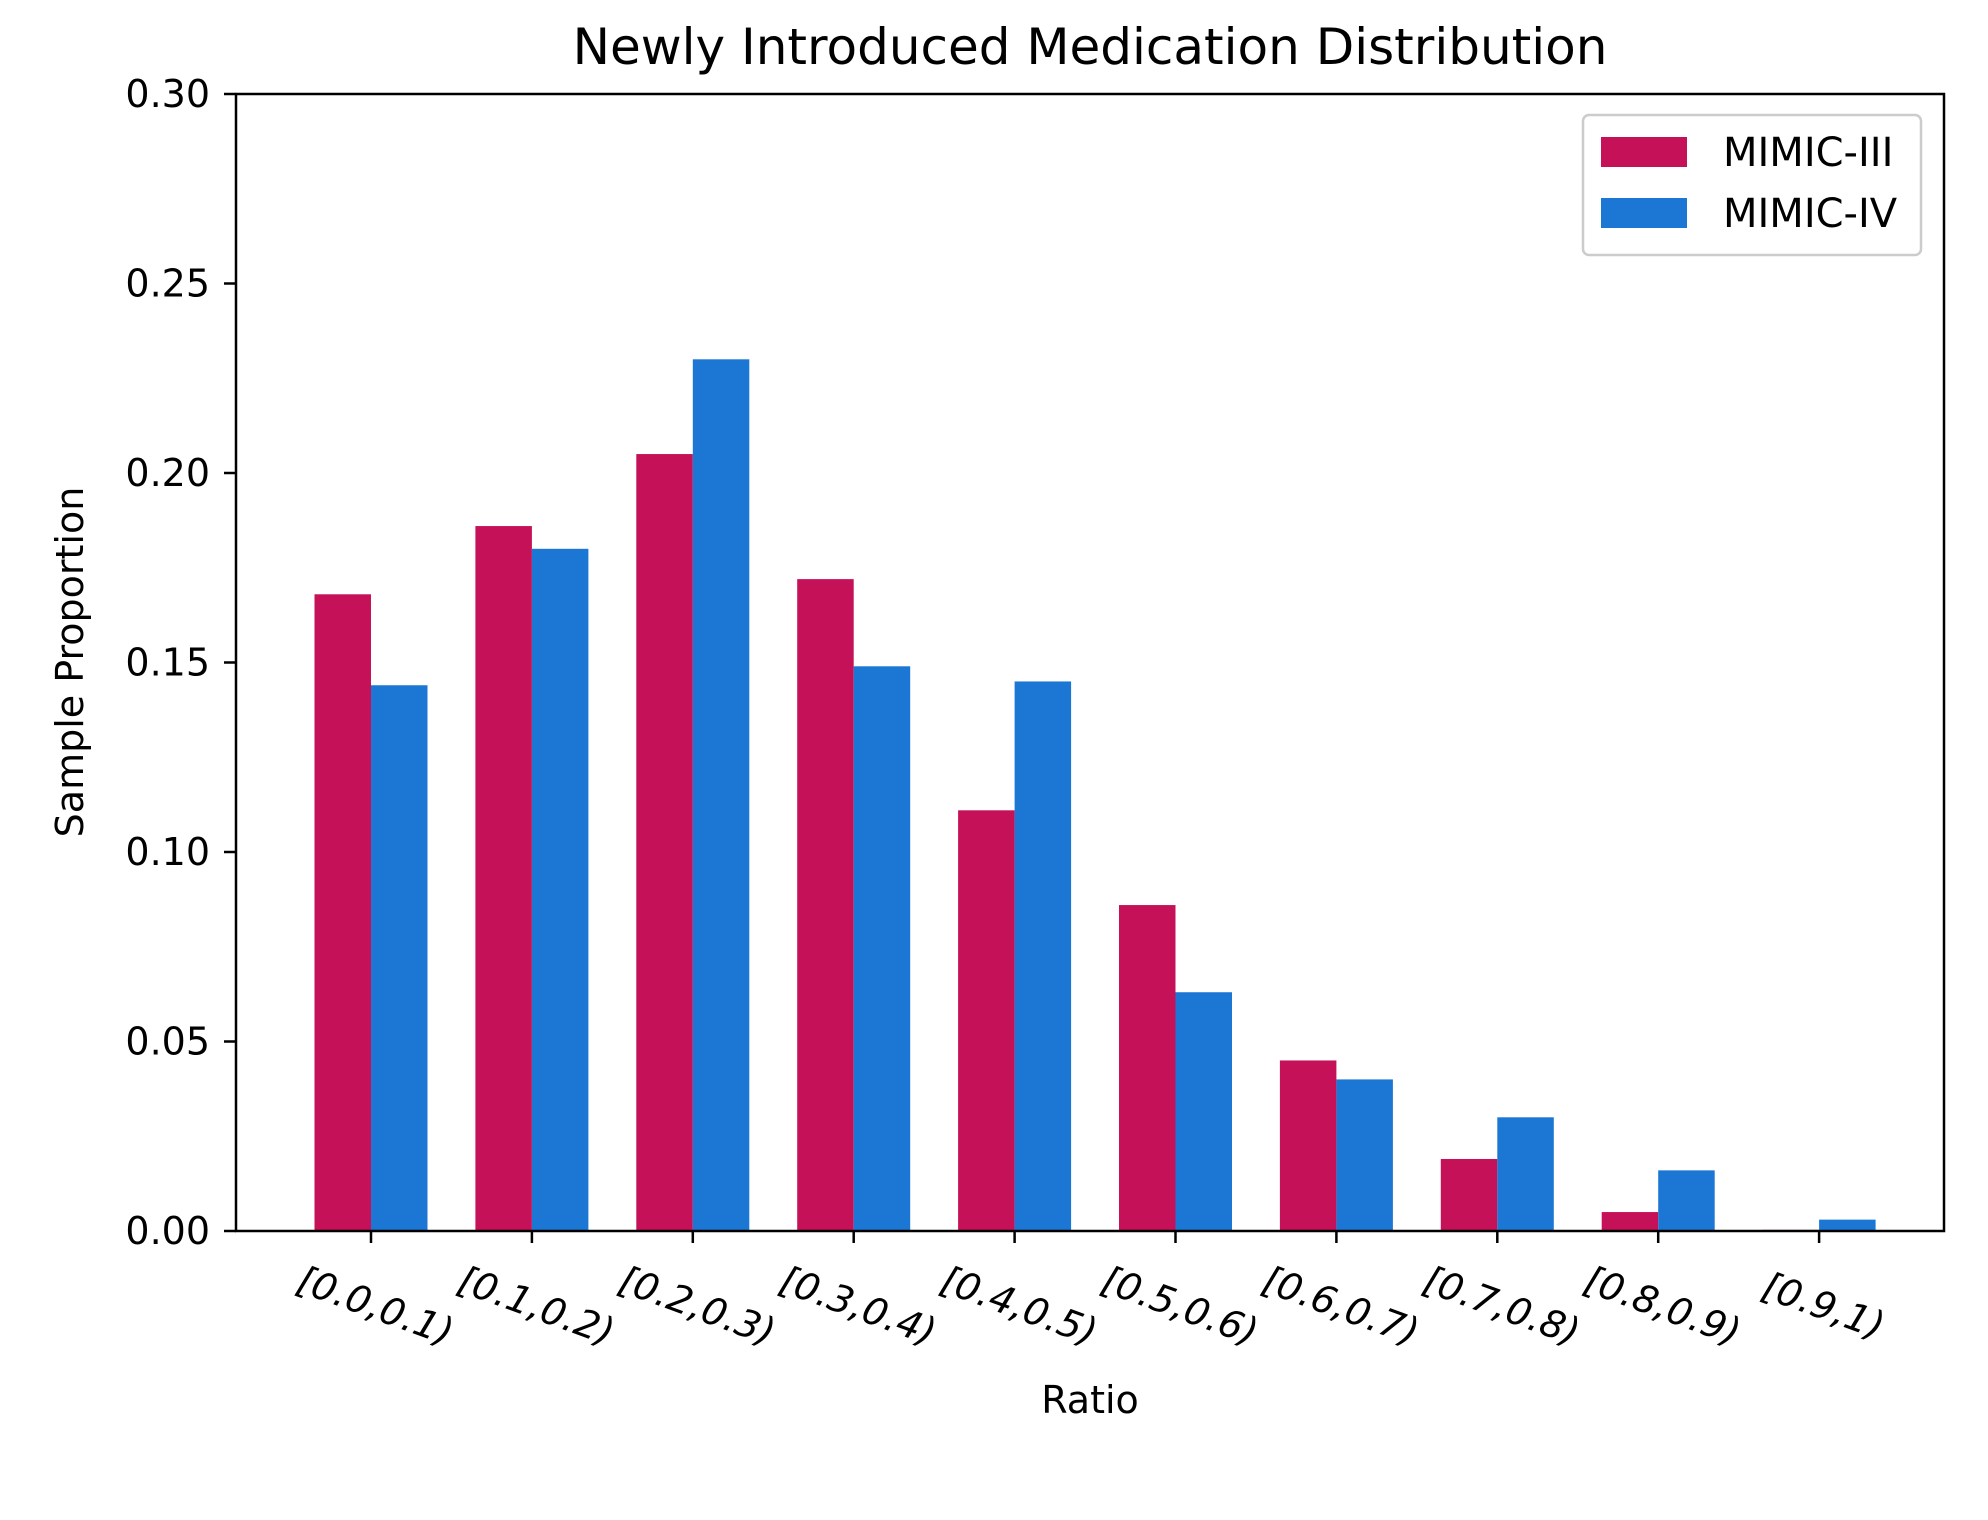 The width and height of the screenshot is (1988, 1520). Describe the element at coordinates (1180, 1305) in the screenshot. I see `x-tick-label: [0.5,0.6)` at that location.